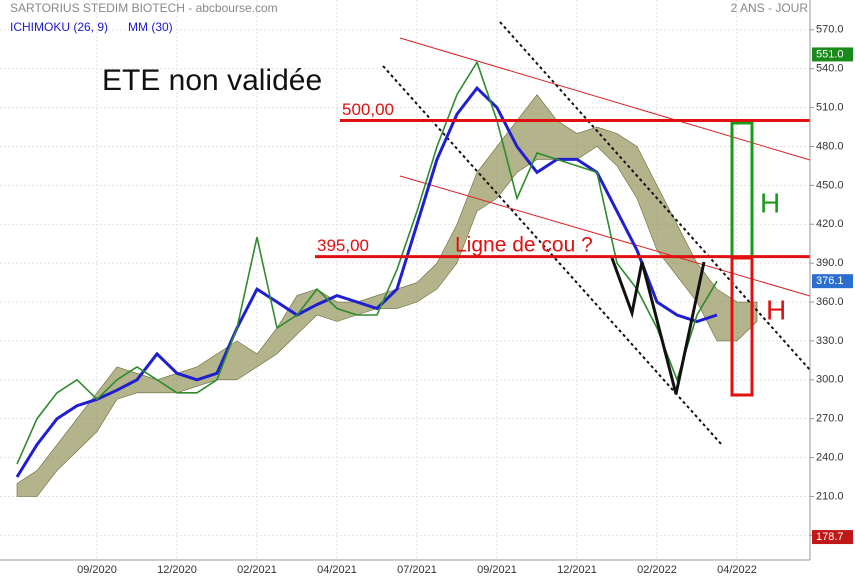  Describe the element at coordinates (830, 302) in the screenshot. I see `y-tick-label: 360.0` at that location.